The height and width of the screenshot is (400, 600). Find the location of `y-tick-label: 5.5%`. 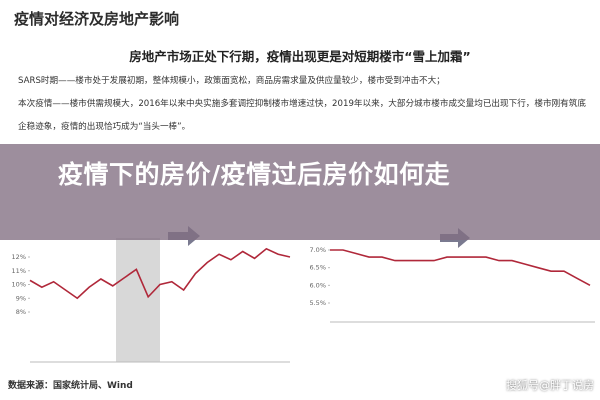

y-tick-label: 5.5% is located at coordinates (317, 303).